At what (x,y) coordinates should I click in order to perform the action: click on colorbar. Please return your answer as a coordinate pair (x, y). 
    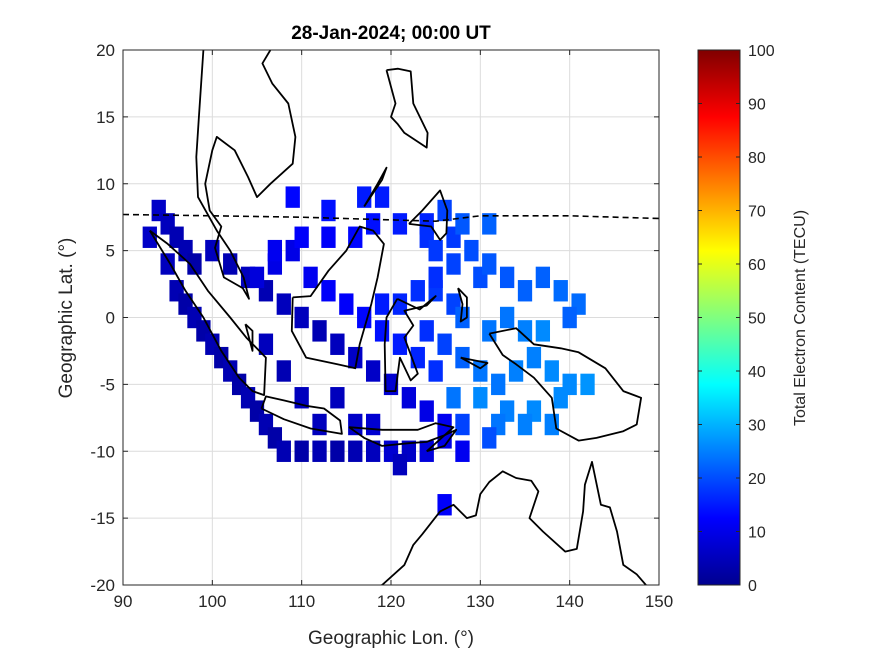
    Looking at the image, I should click on (719, 317).